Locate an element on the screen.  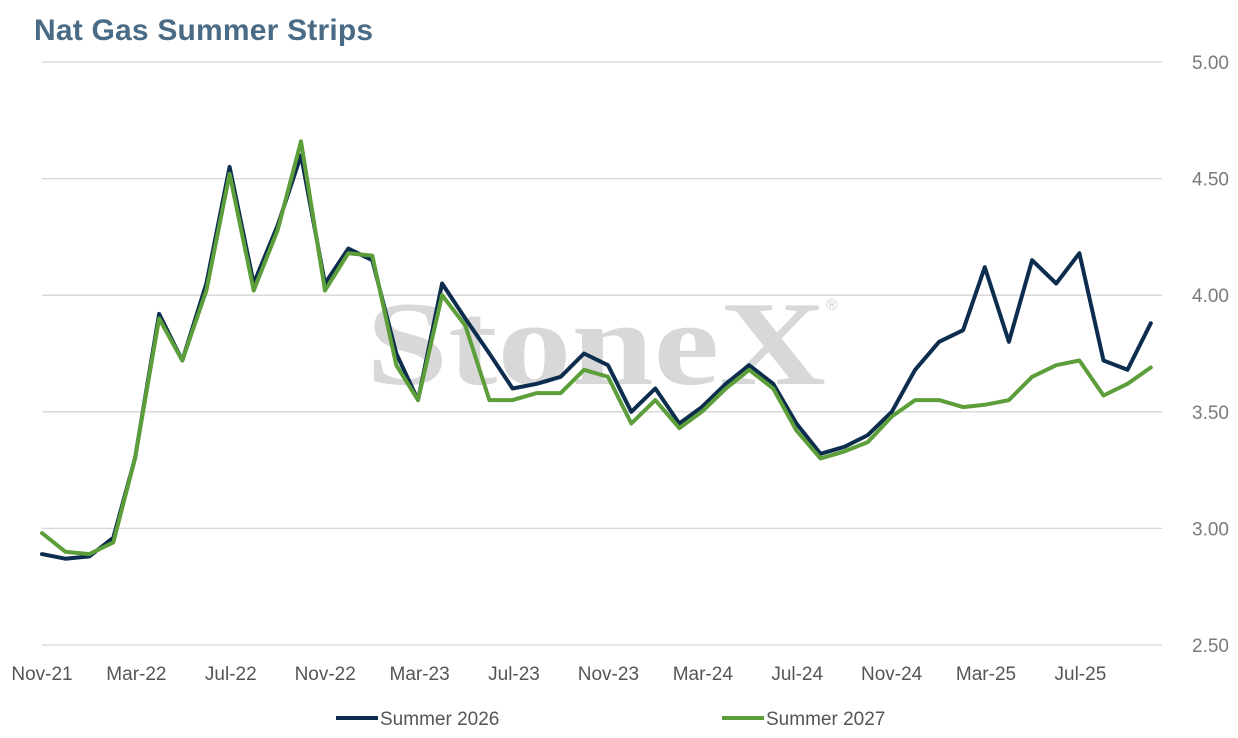
y-tick-label: 2.50 is located at coordinates (1210, 646).